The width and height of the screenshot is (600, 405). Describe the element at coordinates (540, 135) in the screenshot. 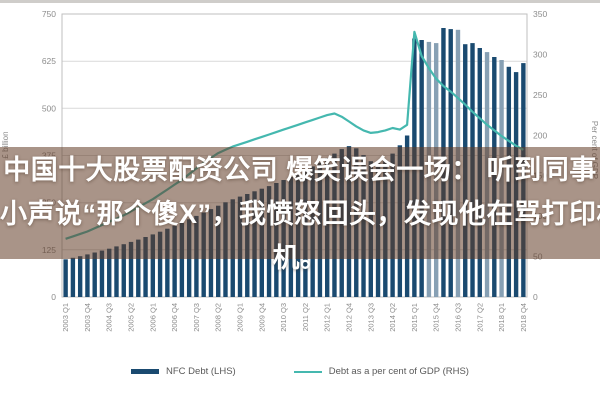

I see `svg-text: 200` at that location.